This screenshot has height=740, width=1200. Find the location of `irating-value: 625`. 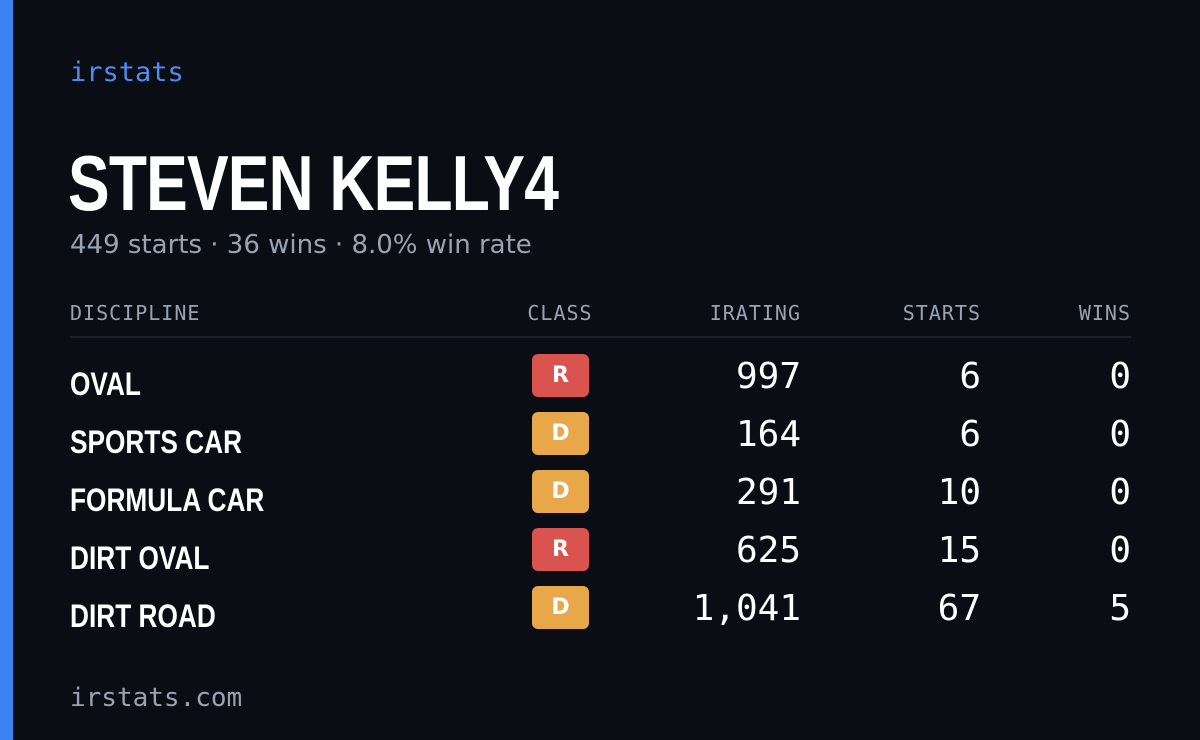

irating-value: 625 is located at coordinates (768, 550).